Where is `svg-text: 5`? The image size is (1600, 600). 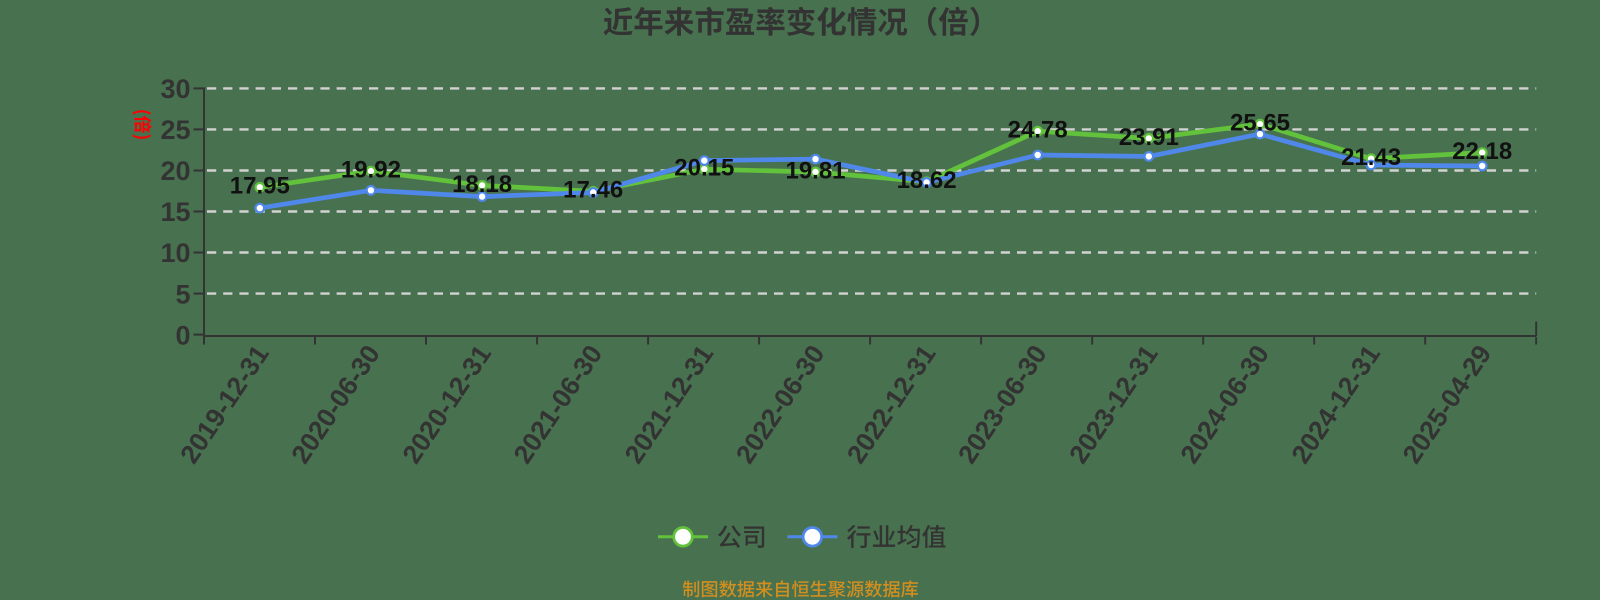
svg-text: 5 is located at coordinates (182, 294).